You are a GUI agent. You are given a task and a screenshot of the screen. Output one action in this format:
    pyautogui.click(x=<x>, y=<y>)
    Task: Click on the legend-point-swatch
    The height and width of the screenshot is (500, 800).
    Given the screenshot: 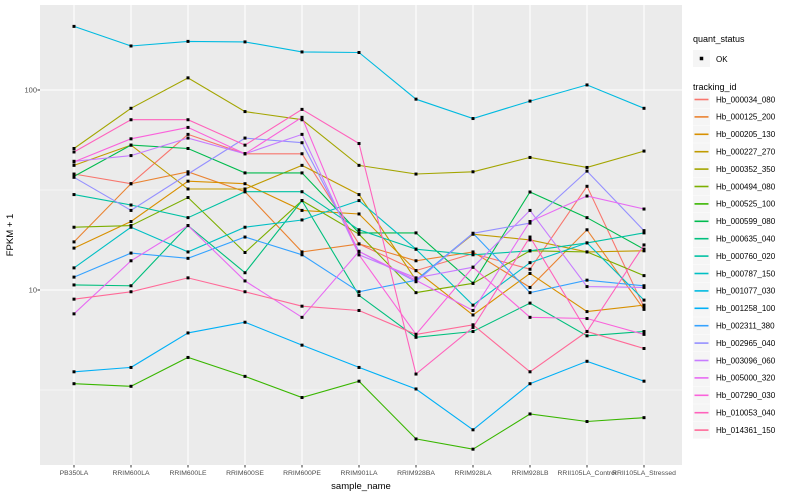 What is the action you would take?
    pyautogui.click(x=701, y=58)
    